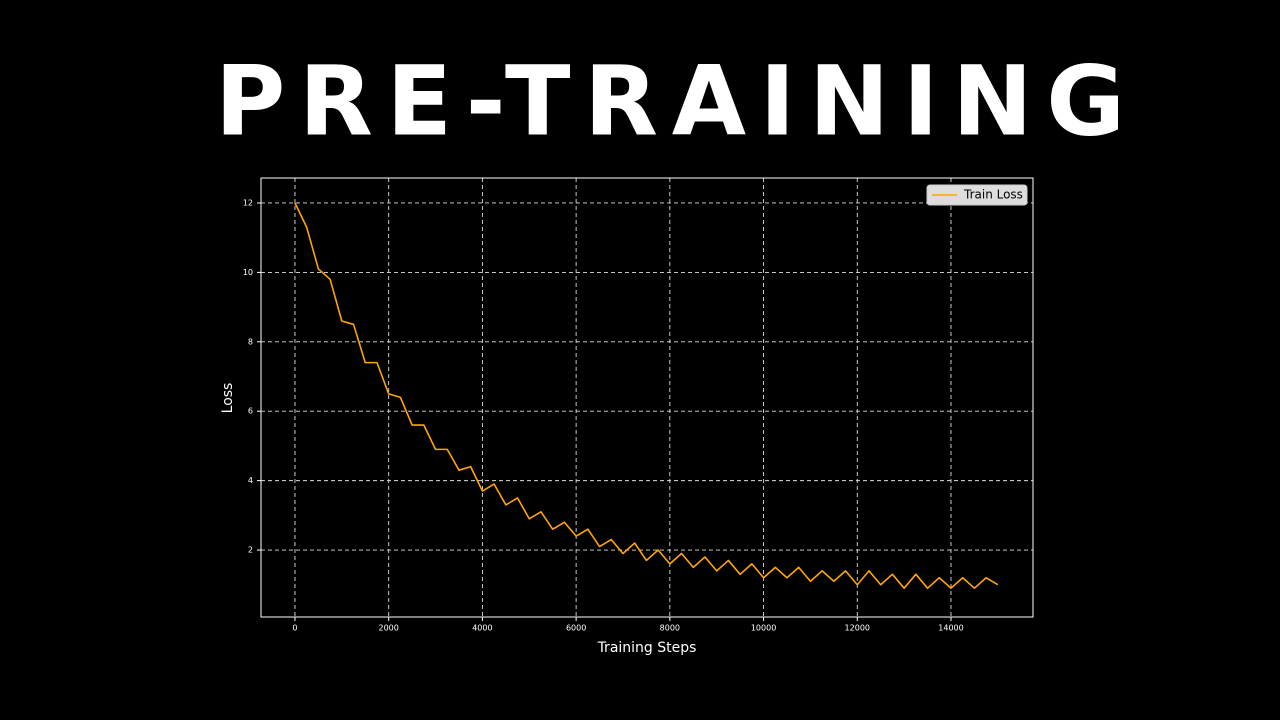  What do you see at coordinates (857, 628) in the screenshot?
I see `x-tick-label: 12000` at bounding box center [857, 628].